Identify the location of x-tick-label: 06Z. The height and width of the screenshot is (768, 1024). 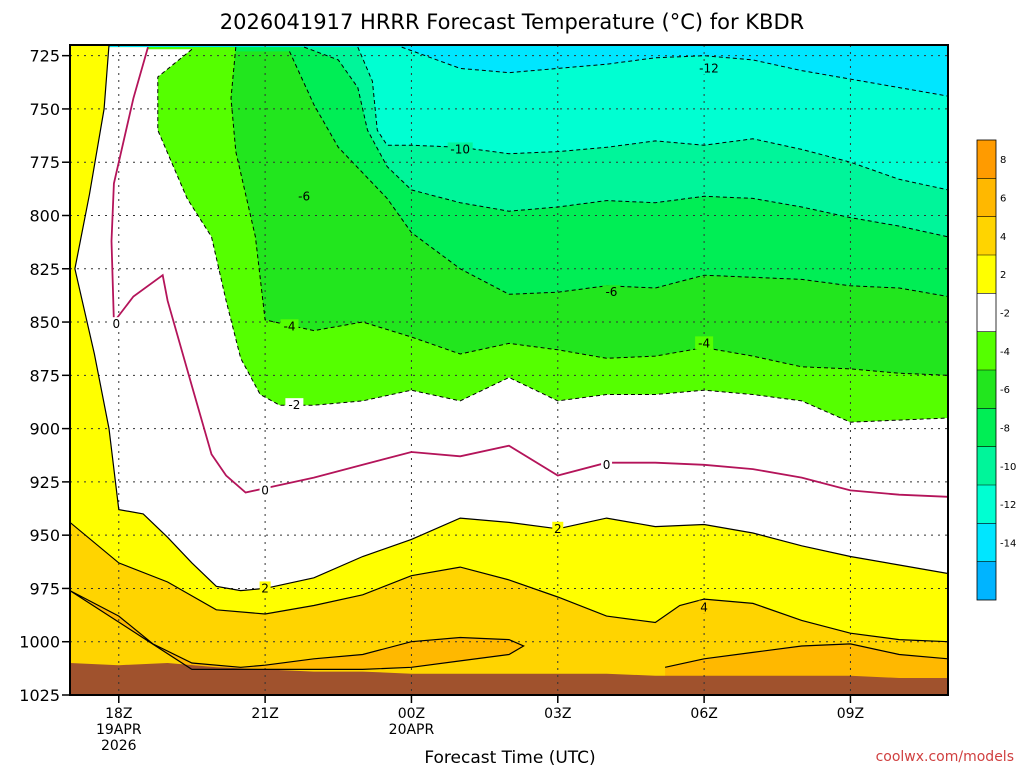
(703, 714).